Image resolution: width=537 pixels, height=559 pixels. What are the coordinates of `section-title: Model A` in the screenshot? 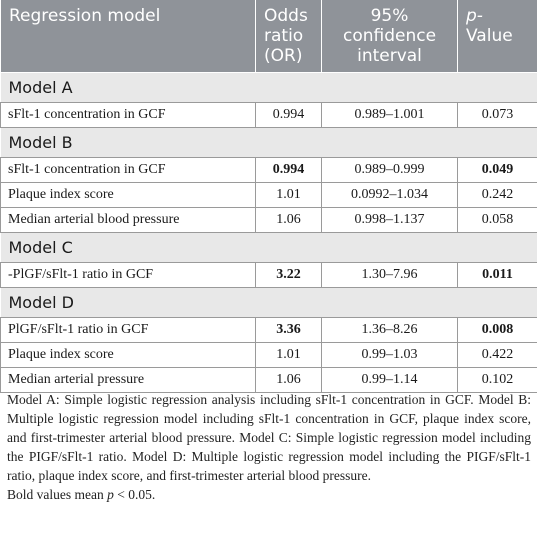 It's located at (268, 87).